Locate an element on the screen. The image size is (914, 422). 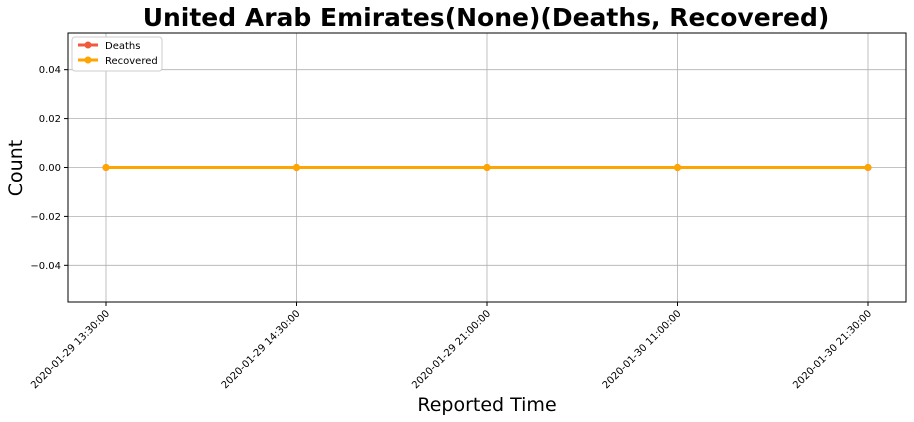
y-tick-label: 0.02 is located at coordinates (50, 119).